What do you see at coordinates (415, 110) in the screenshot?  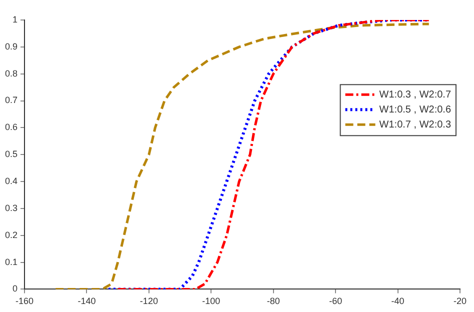 I see `legend-label: W1:0.5 , W2:0.6` at bounding box center [415, 110].